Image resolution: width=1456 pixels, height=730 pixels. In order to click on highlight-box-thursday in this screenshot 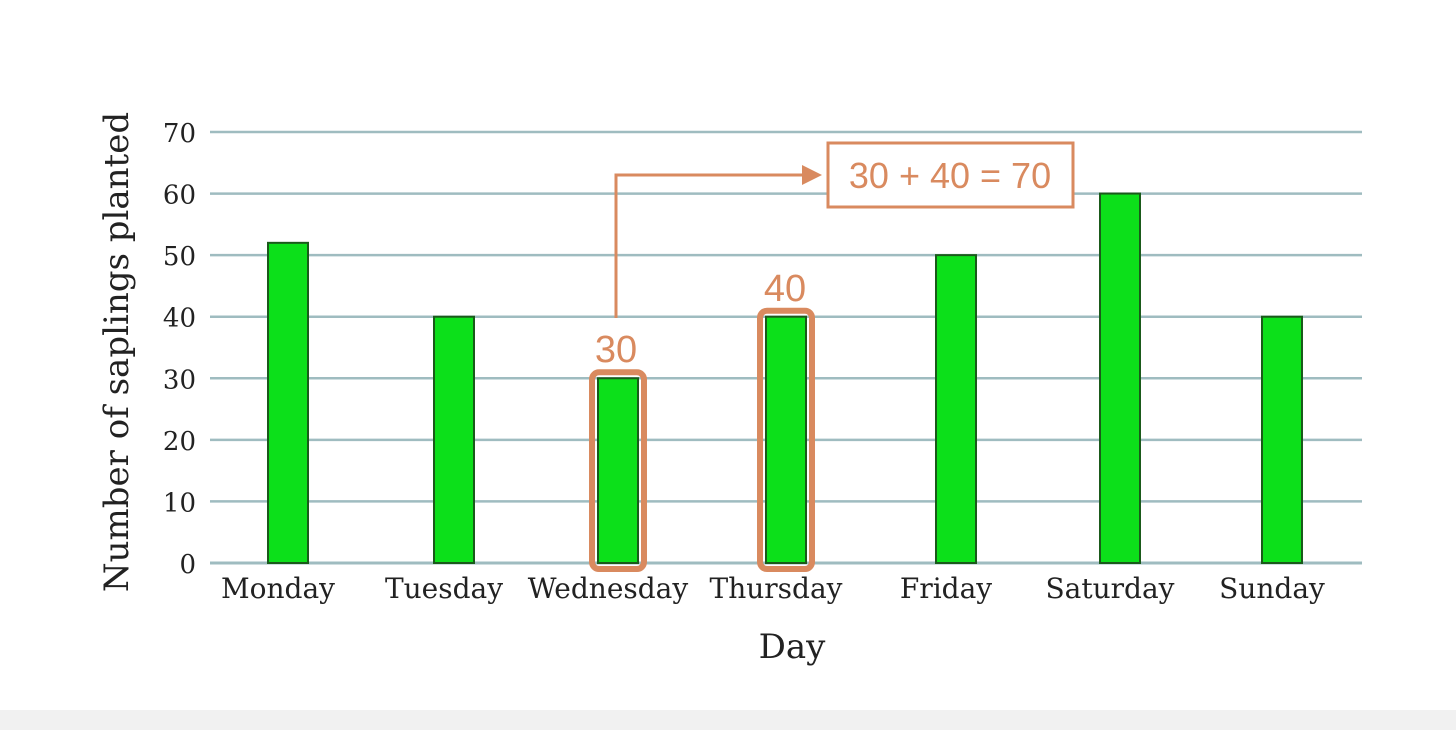, I will do `click(786, 439)`.